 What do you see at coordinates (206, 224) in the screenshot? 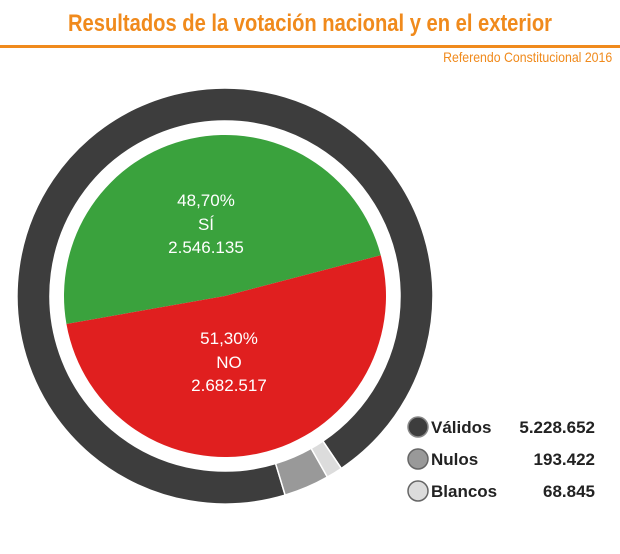
I see `si-name-label: SÍ` at bounding box center [206, 224].